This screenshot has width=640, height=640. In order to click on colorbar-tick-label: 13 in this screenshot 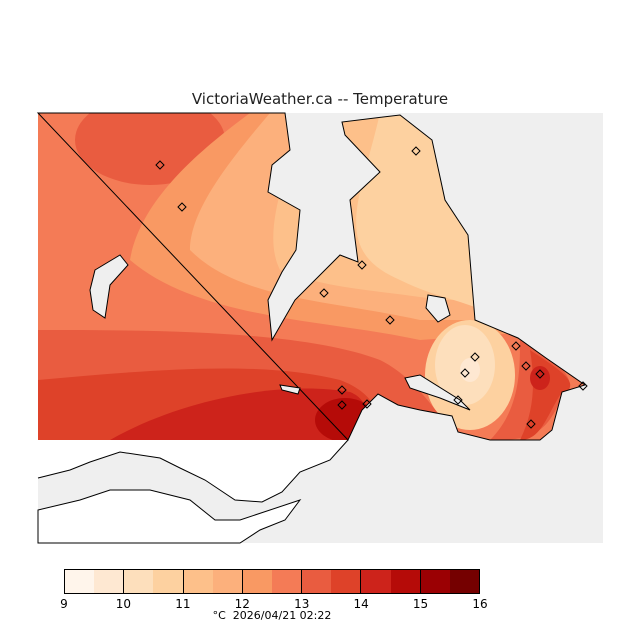, I will do `click(302, 604)`.